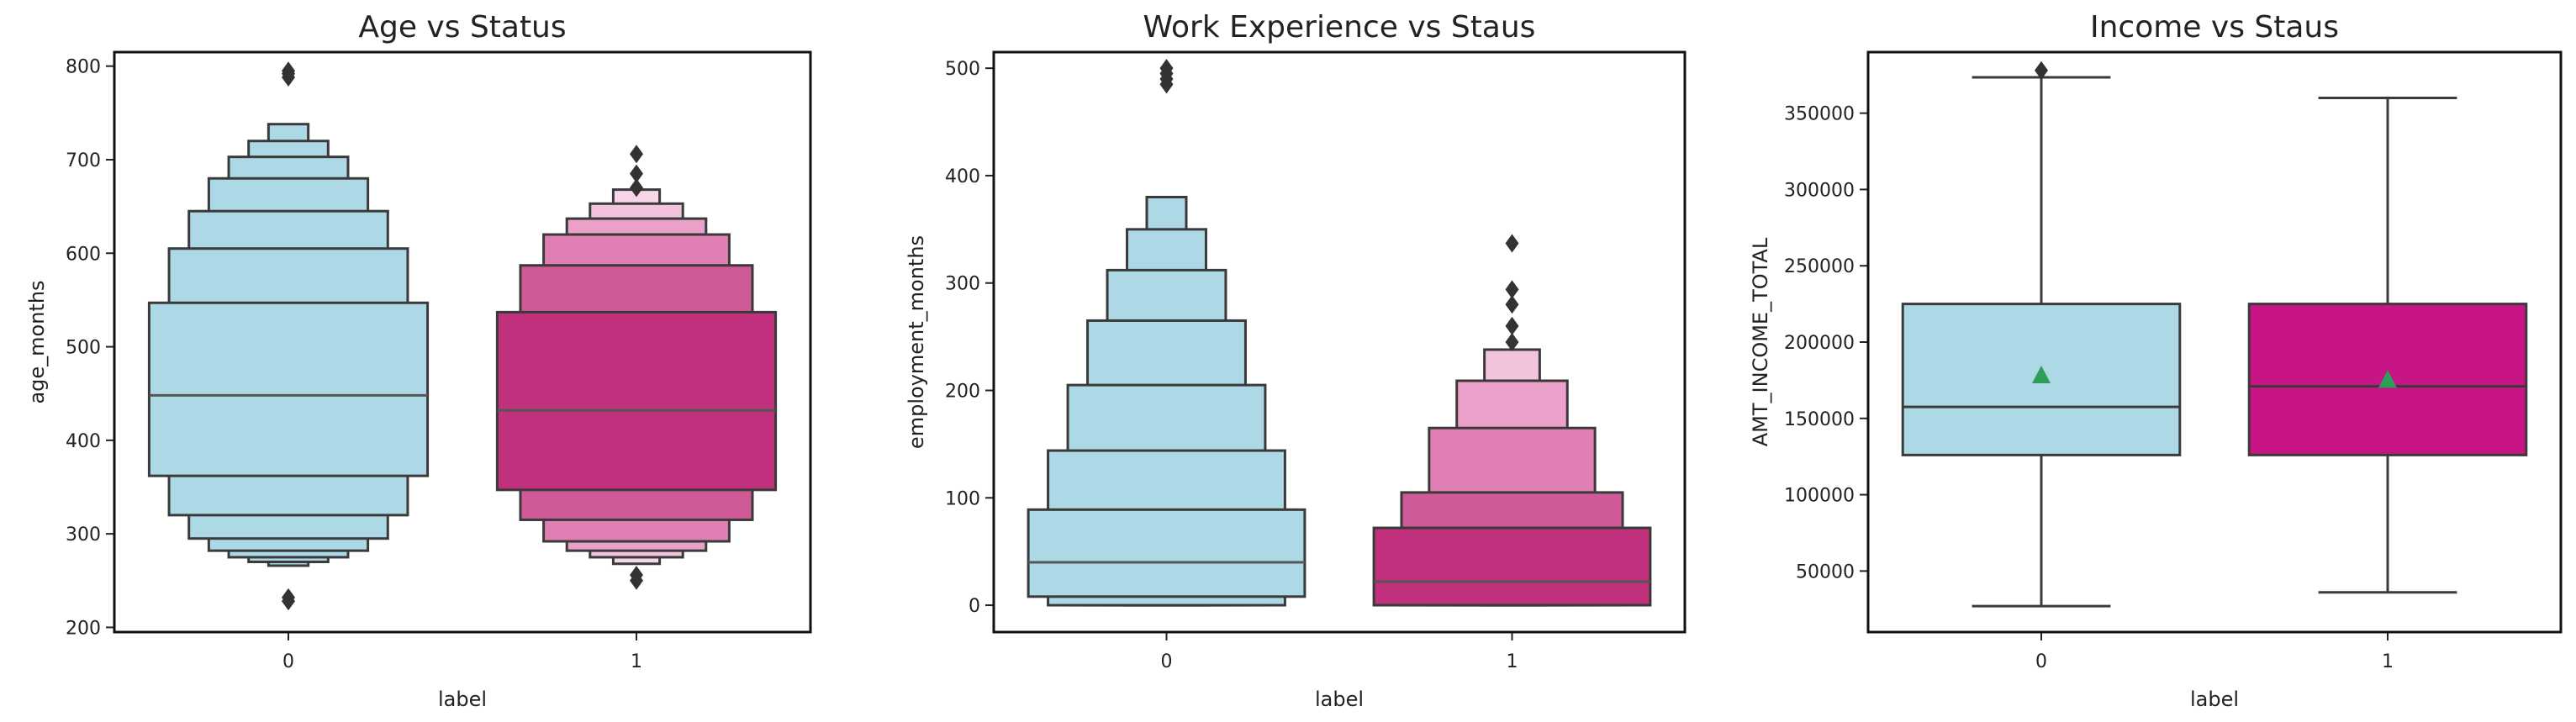 This screenshot has width=2576, height=722. What do you see at coordinates (83, 161) in the screenshot?
I see `y-tick-label: 700` at bounding box center [83, 161].